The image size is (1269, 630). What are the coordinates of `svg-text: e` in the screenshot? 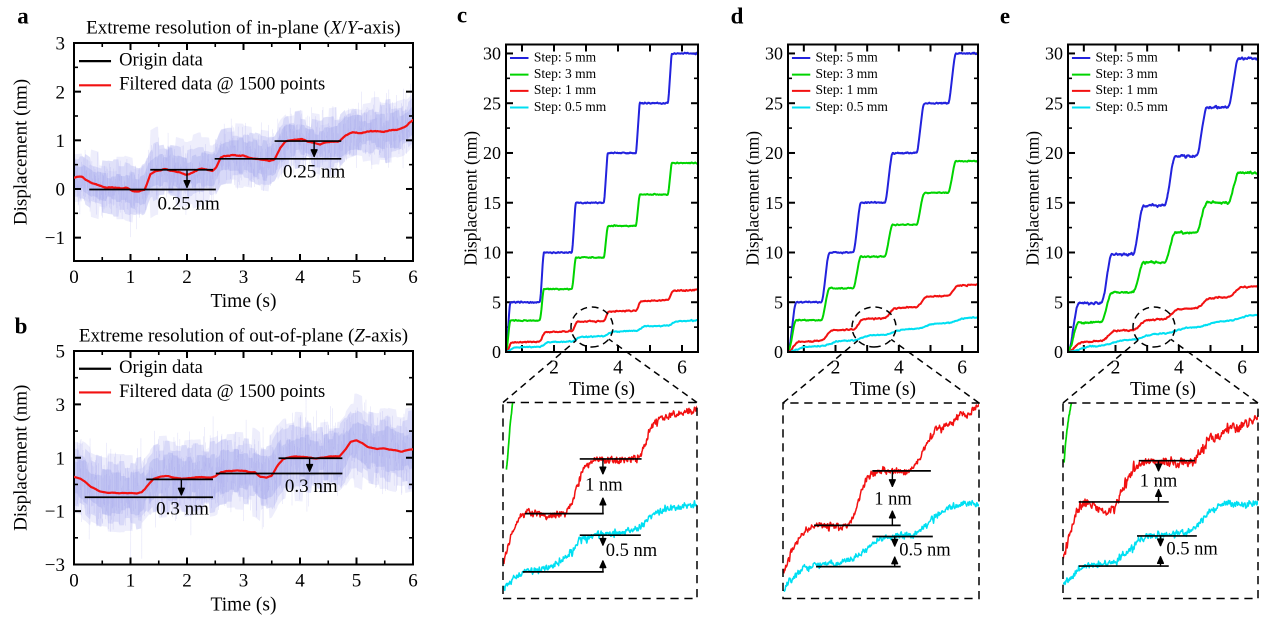 It's located at (1005, 16).